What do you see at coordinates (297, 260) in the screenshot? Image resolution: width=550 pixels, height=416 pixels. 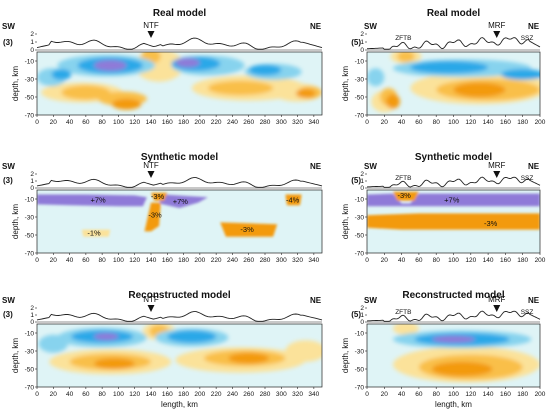 I see `length-tick-label: 320` at bounding box center [297, 260].